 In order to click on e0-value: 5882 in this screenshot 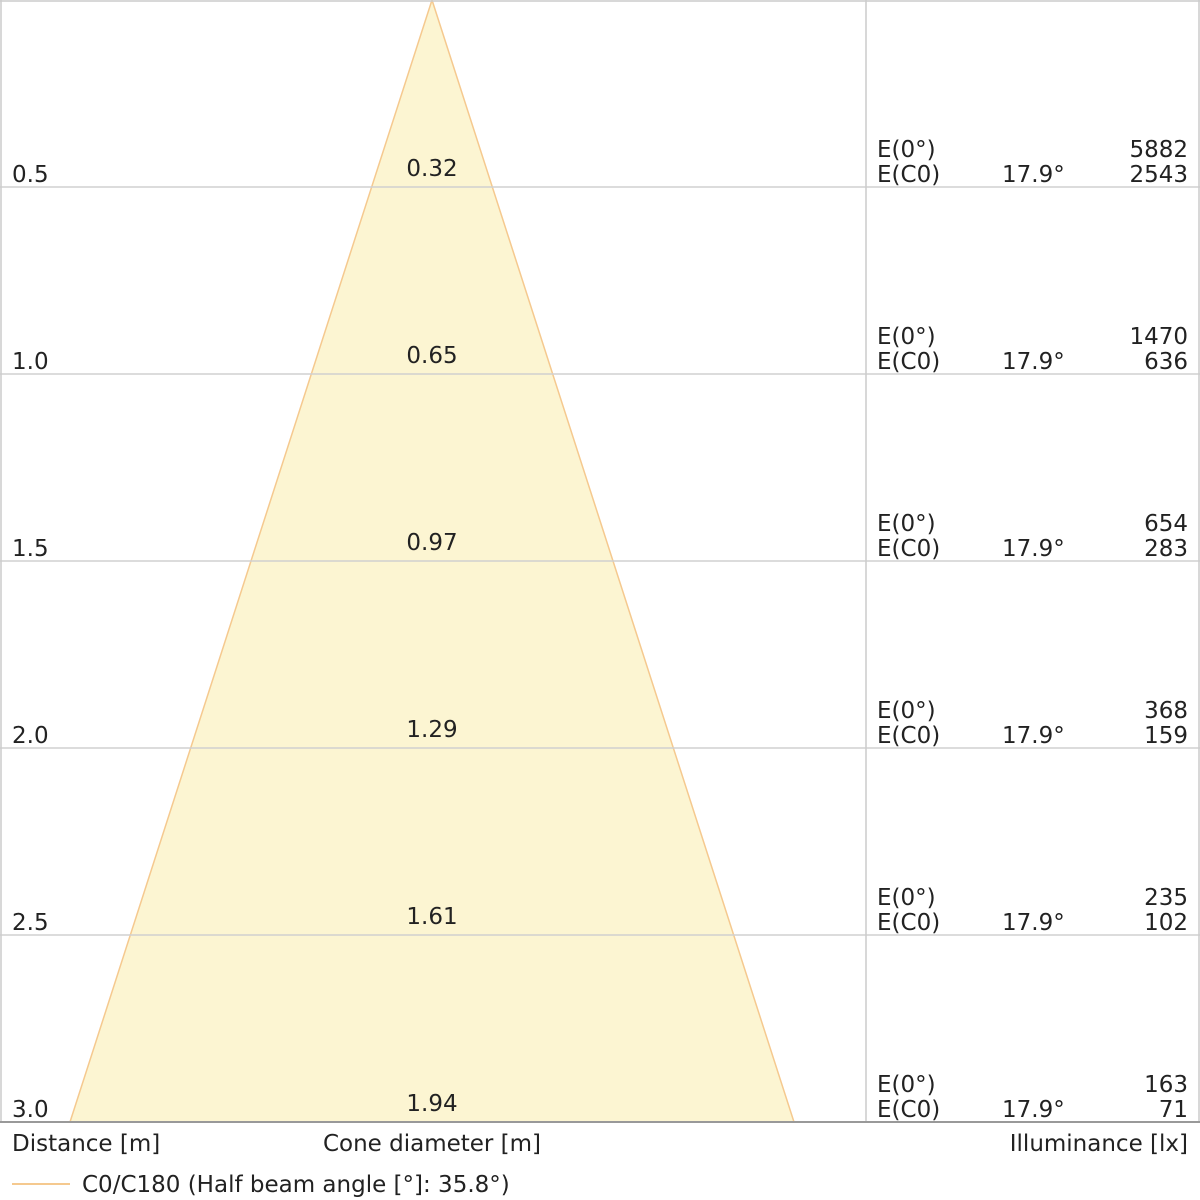, I will do `click(1158, 150)`.